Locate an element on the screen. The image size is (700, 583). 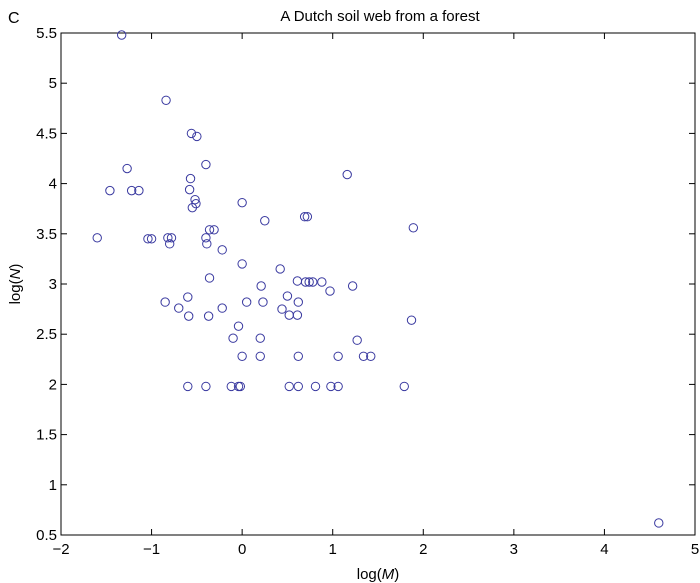
y-tick-label: 3.5 is located at coordinates (46, 234).